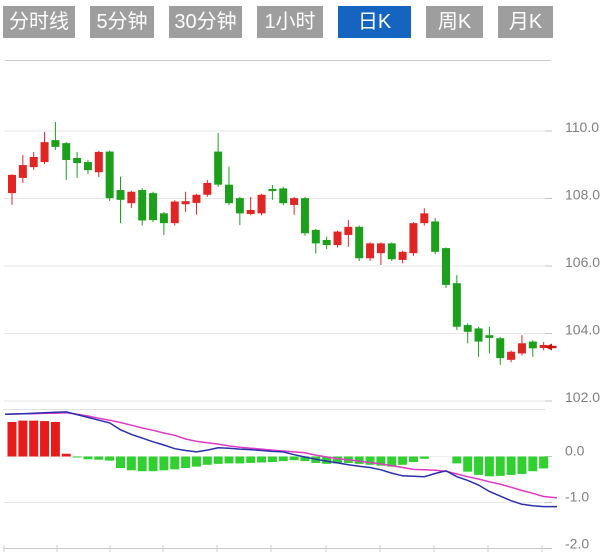 This screenshot has width=613, height=557. I want to click on current-price-marker-icon, so click(548, 347).